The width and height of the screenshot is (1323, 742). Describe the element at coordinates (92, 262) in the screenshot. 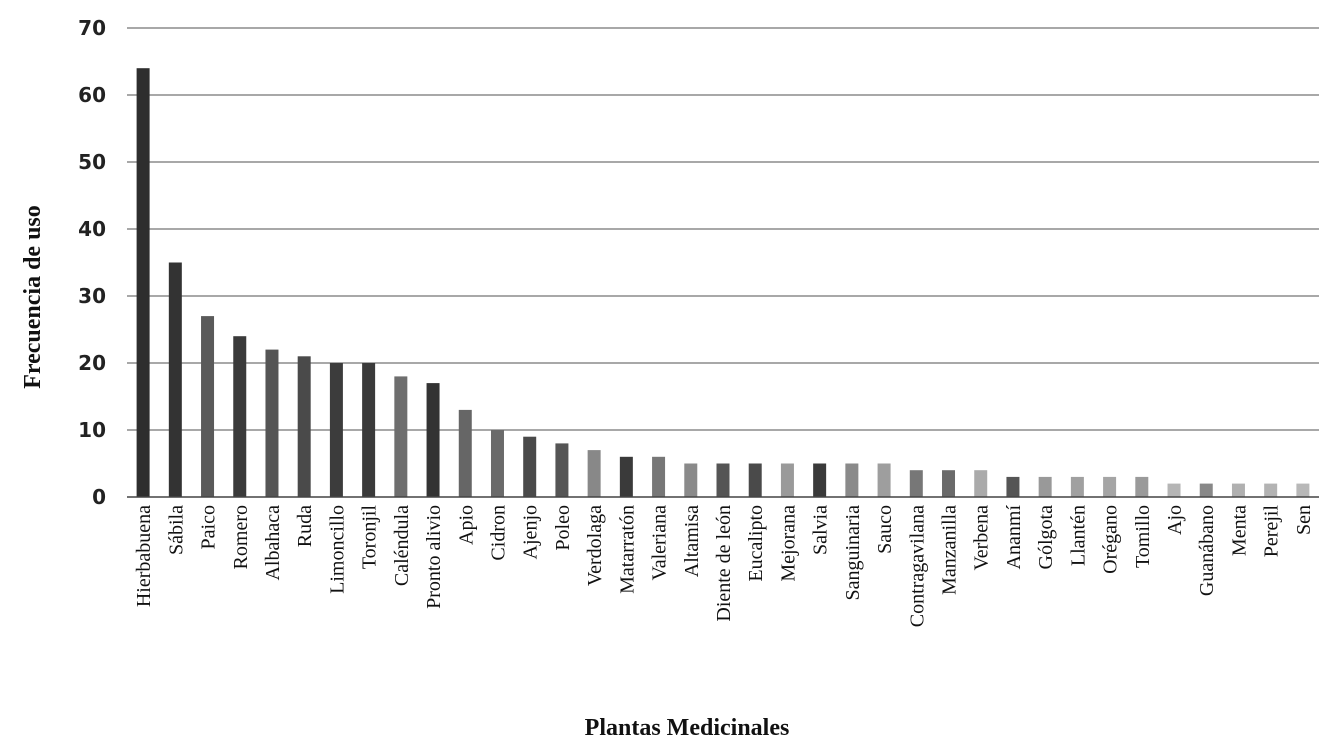

I see `y-axis-ticks: 0 10 20 30 40 50 60 70` at that location.